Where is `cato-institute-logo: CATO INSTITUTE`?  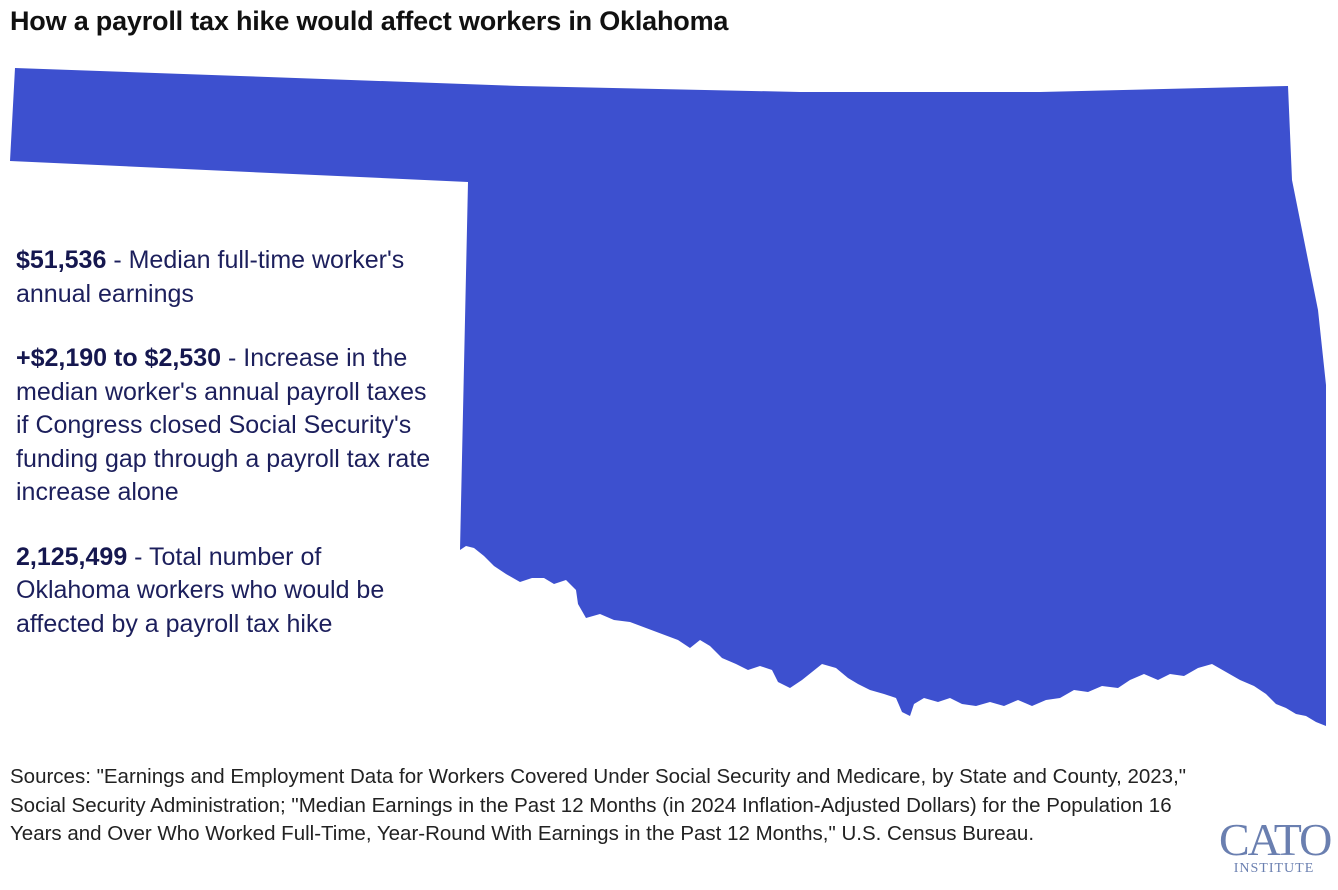 cato-institute-logo: CATO INSTITUTE is located at coordinates (1275, 848).